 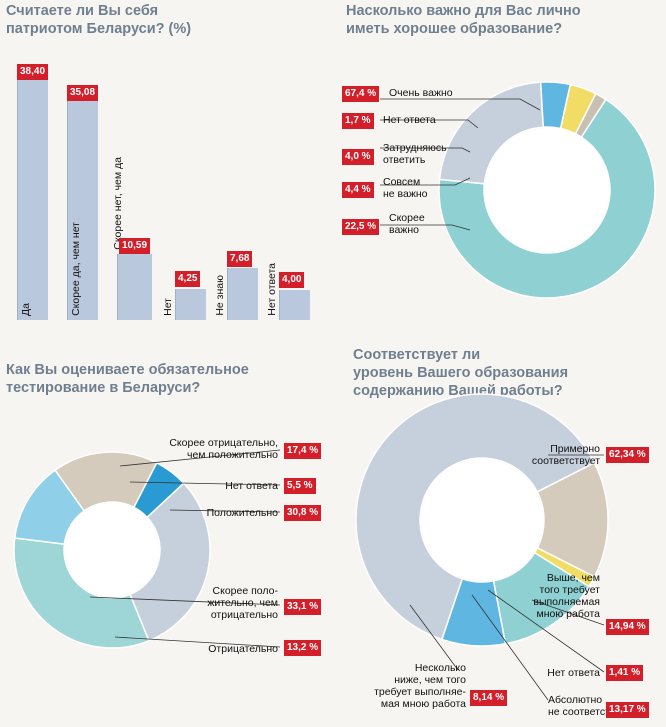 What do you see at coordinates (33, 72) in the screenshot?
I see `bar-0-value: 38,40` at bounding box center [33, 72].